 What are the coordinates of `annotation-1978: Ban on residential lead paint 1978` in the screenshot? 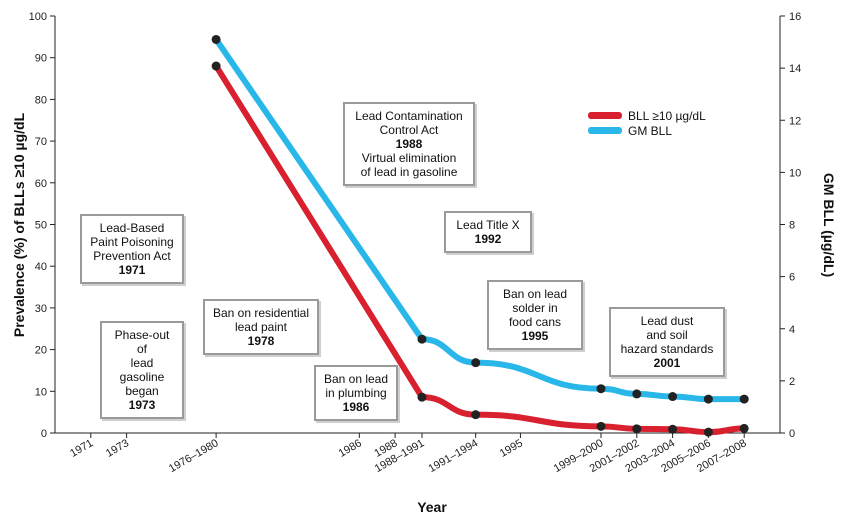 It's located at (261, 327).